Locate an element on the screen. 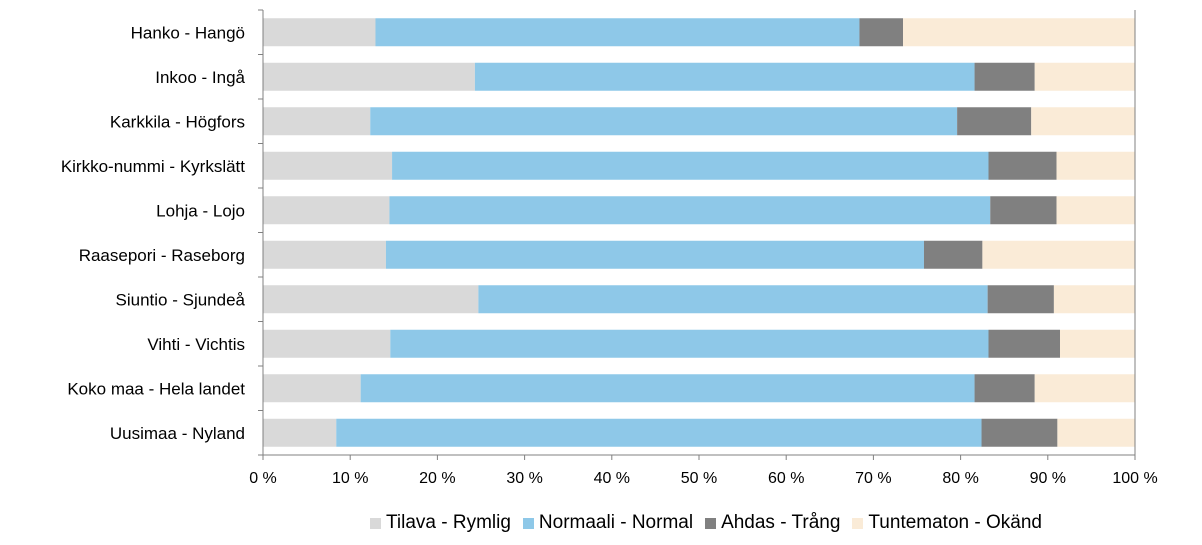  category-label: Siuntio - Sjundeå is located at coordinates (181, 299).